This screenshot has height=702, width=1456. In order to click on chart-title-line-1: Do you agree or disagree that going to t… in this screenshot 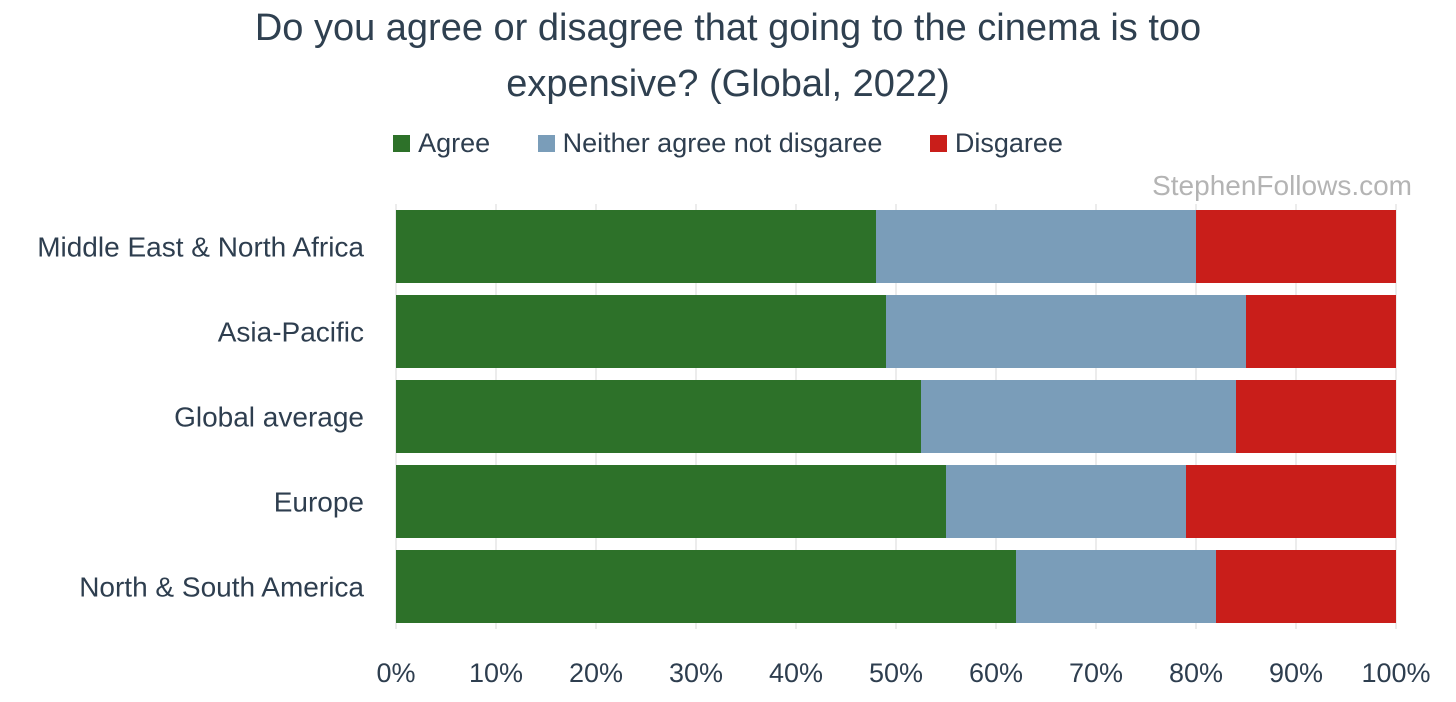, I will do `click(728, 28)`.